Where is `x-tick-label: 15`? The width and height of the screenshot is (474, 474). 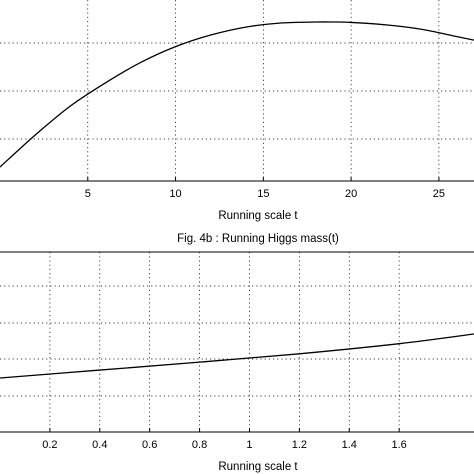
x-tick-label: 15 is located at coordinates (263, 194).